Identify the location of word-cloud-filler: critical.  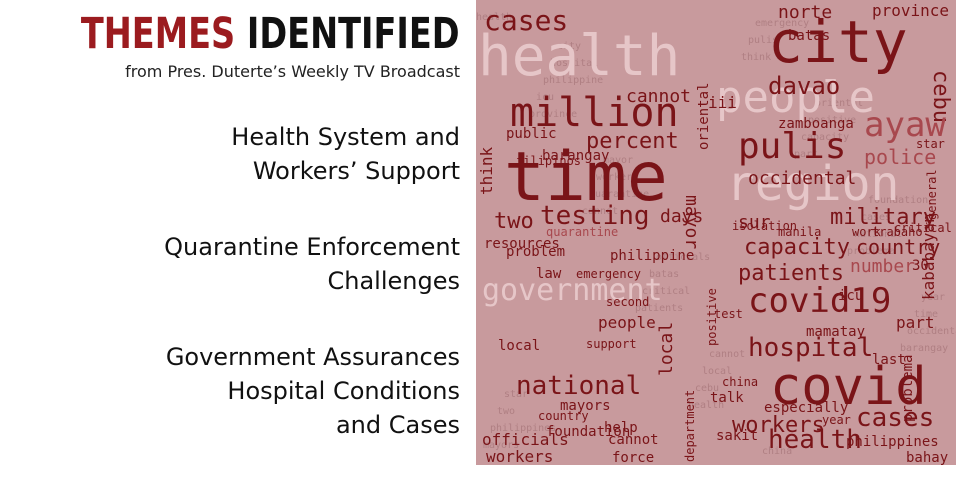
(666, 291).